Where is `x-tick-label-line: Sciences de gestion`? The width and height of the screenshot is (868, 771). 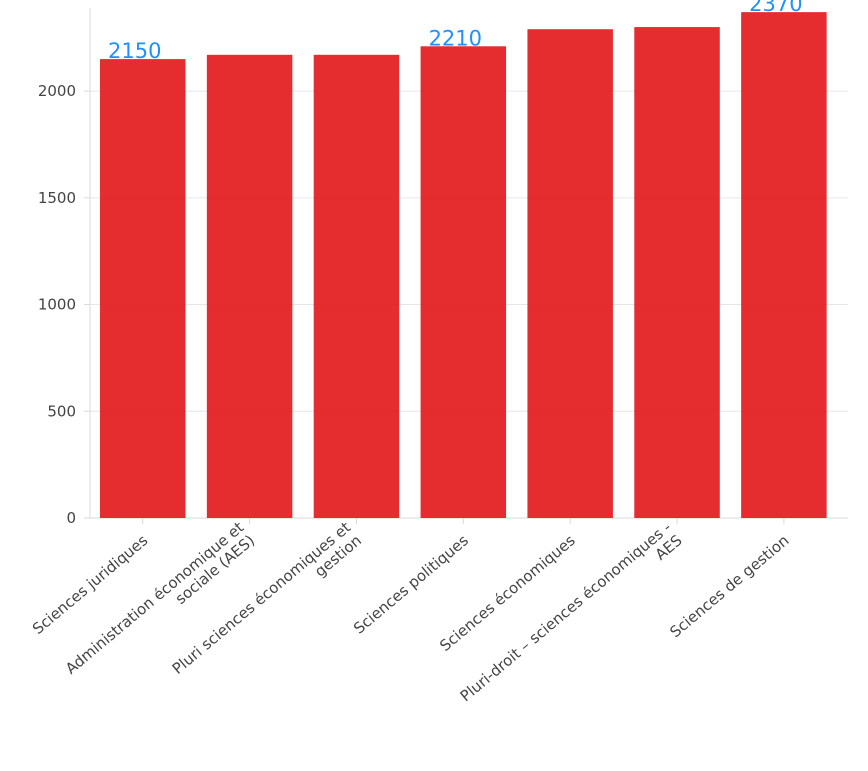
x-tick-label-line: Sciences de gestion is located at coordinates (729, 586).